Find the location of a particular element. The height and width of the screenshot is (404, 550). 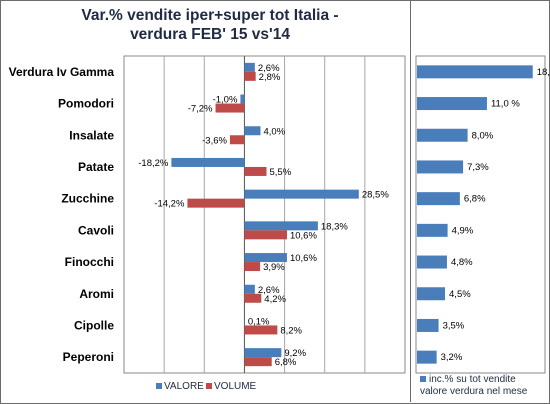

category-label: Aromi is located at coordinates (96, 294).